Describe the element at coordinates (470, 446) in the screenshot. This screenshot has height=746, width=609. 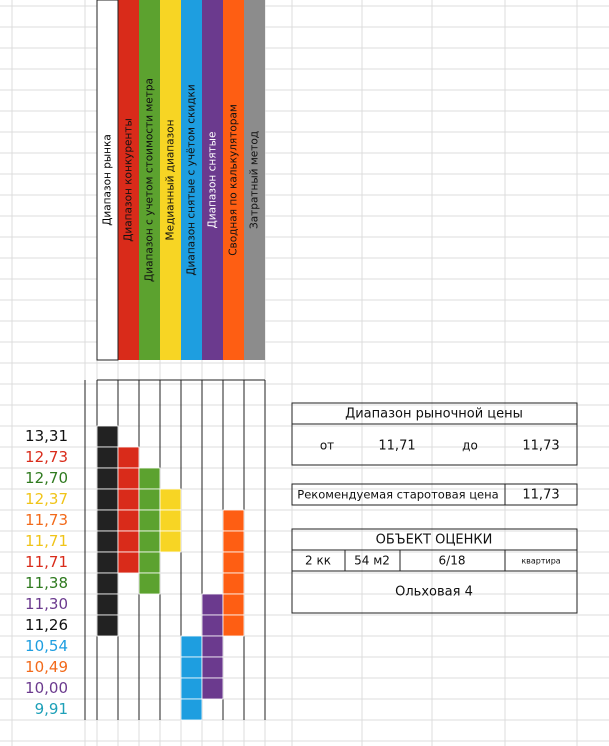
I see `to-label: до` at that location.